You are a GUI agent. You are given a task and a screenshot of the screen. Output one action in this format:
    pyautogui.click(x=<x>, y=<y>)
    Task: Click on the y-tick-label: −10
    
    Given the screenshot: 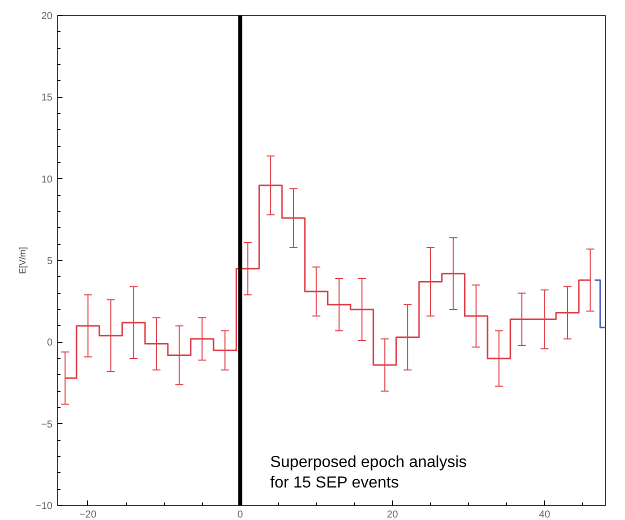 What is the action you would take?
    pyautogui.click(x=44, y=506)
    